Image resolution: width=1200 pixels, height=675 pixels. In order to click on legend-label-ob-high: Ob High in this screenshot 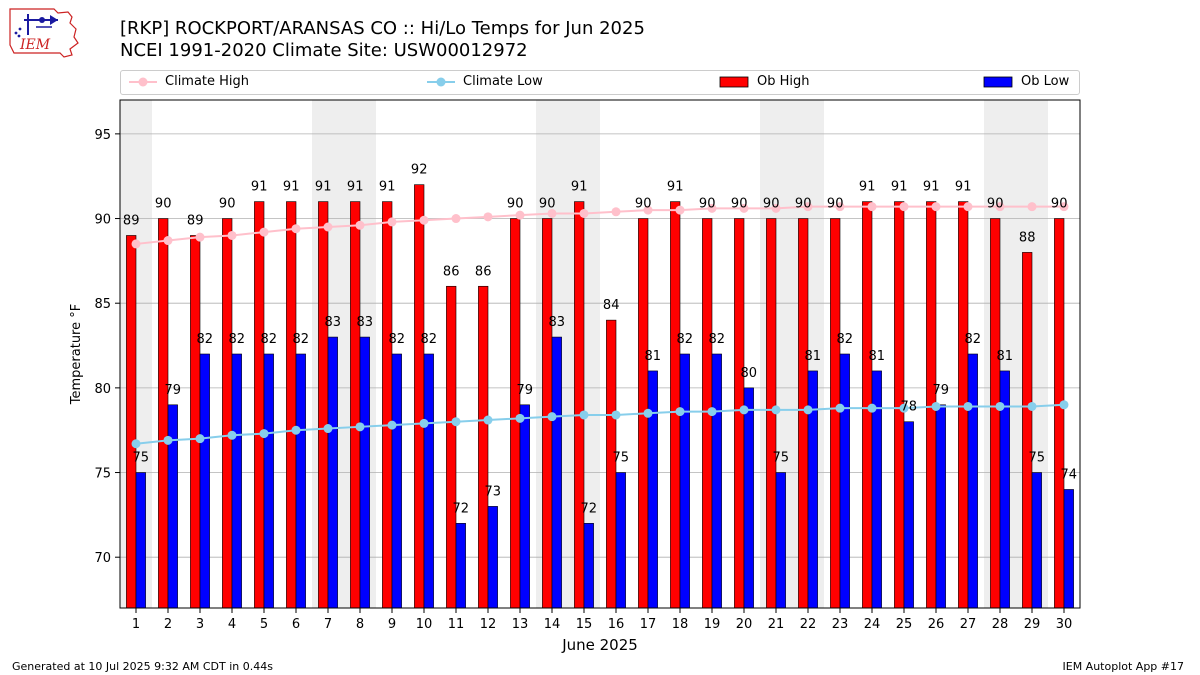, I will do `click(783, 81)`.